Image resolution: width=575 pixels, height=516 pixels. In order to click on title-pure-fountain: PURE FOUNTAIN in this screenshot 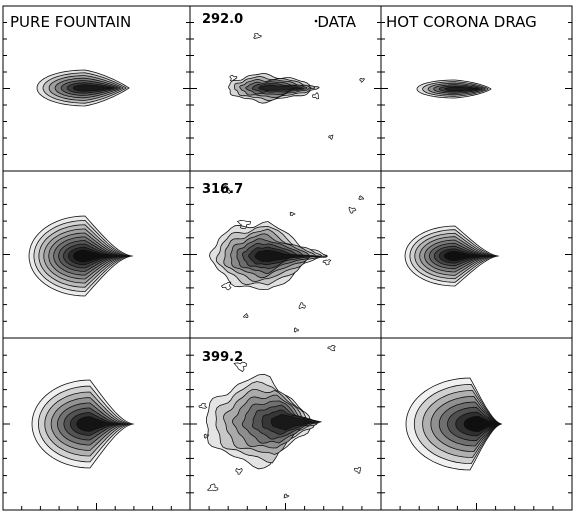, I will do `click(70, 22)`.